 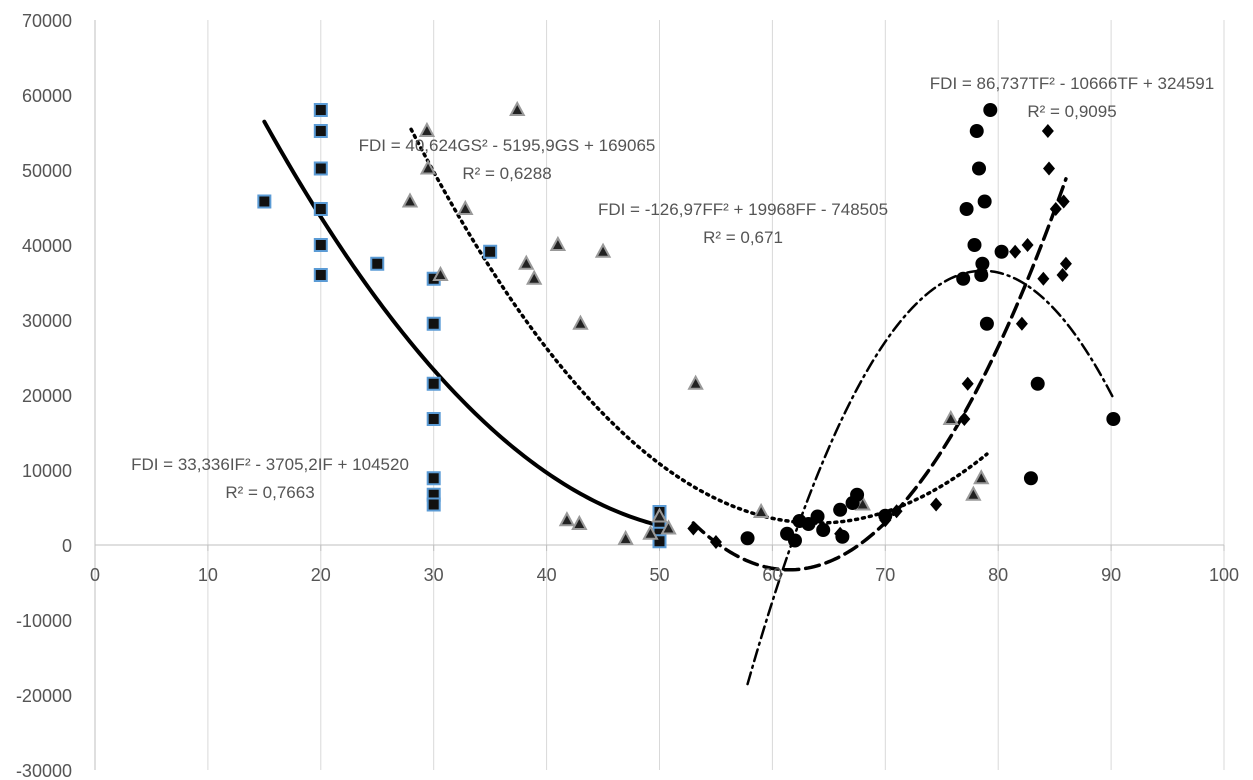 What do you see at coordinates (743, 209) in the screenshot?
I see `equation-label-ff: FDI = -126,97FF² + 19968FF - 748505` at bounding box center [743, 209].